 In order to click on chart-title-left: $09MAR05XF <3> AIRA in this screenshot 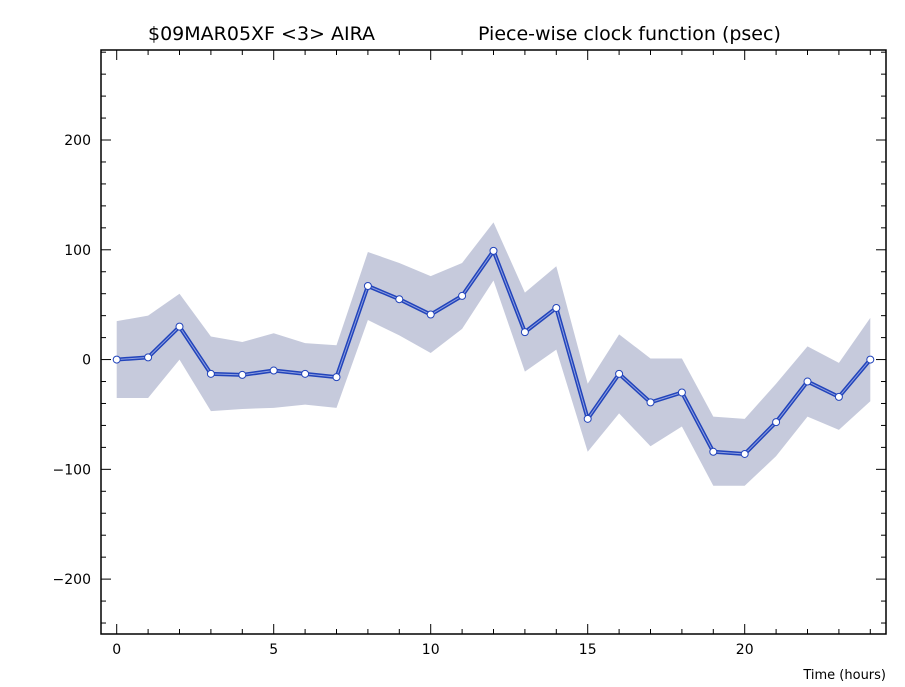, I will do `click(261, 34)`.